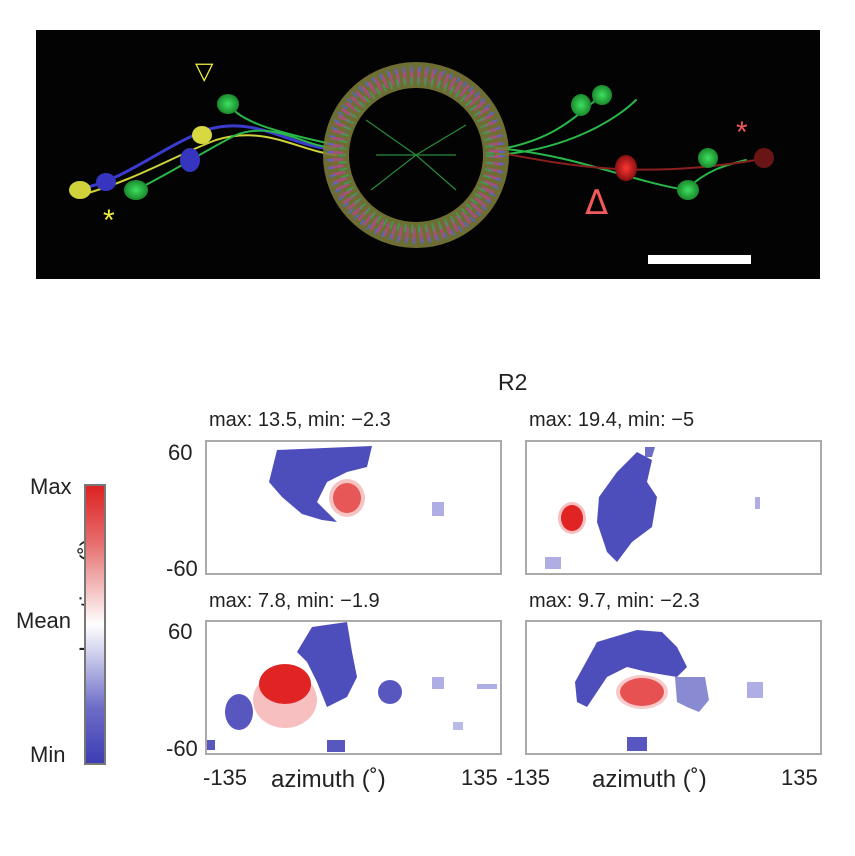 Image resolution: width=855 pixels, height=856 pixels. Describe the element at coordinates (225, 777) in the screenshot. I see `x-tick-left-1: -135` at that location.